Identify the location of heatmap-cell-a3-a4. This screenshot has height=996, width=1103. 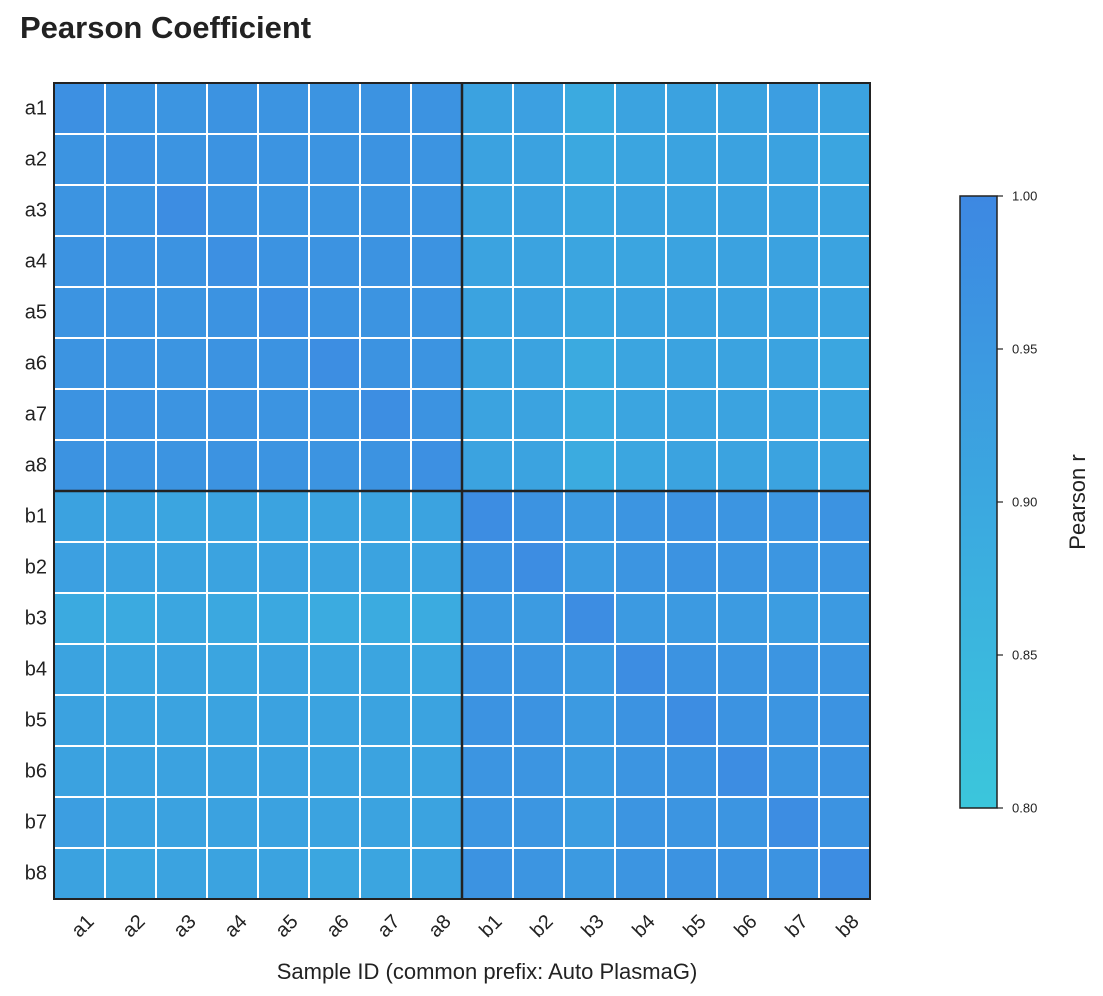
(232, 210).